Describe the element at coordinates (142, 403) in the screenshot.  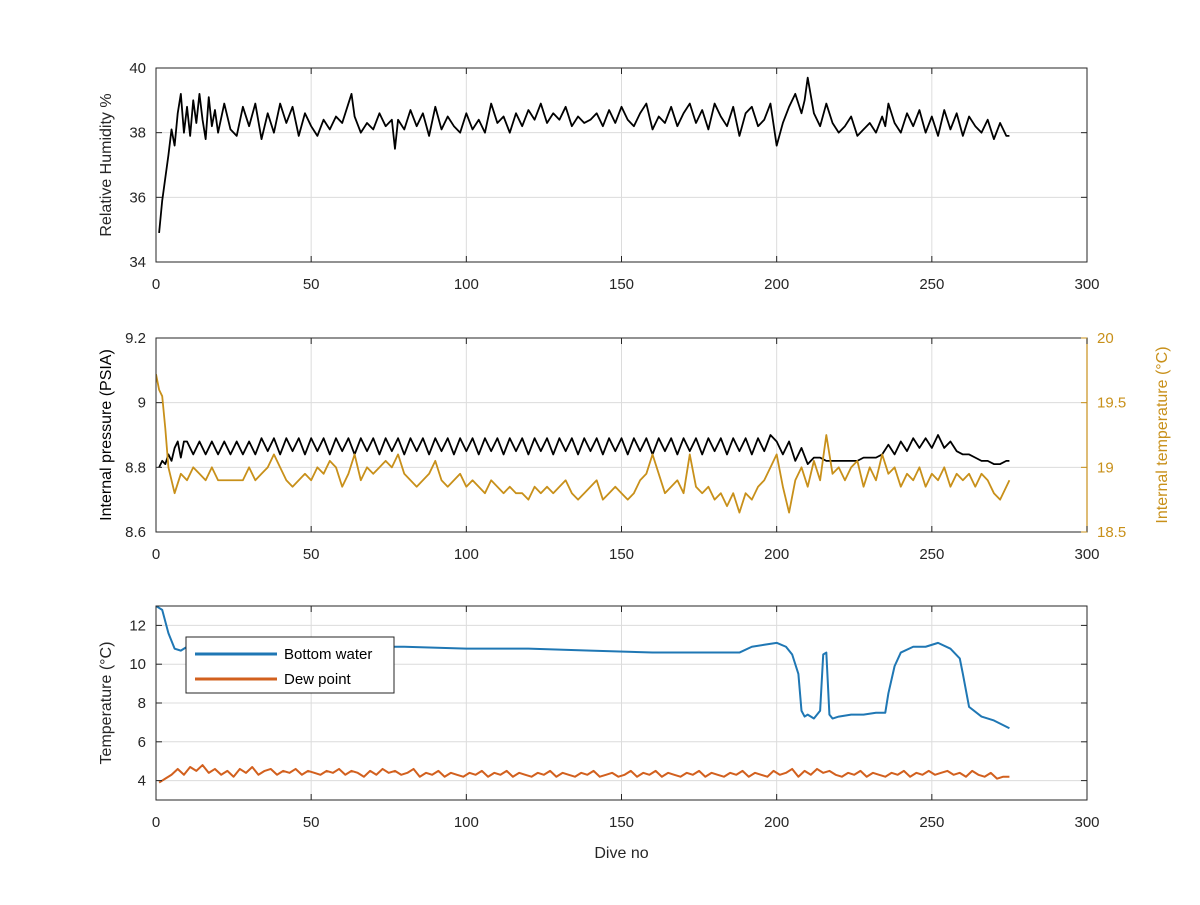
I see `y-tick-label: 9` at that location.